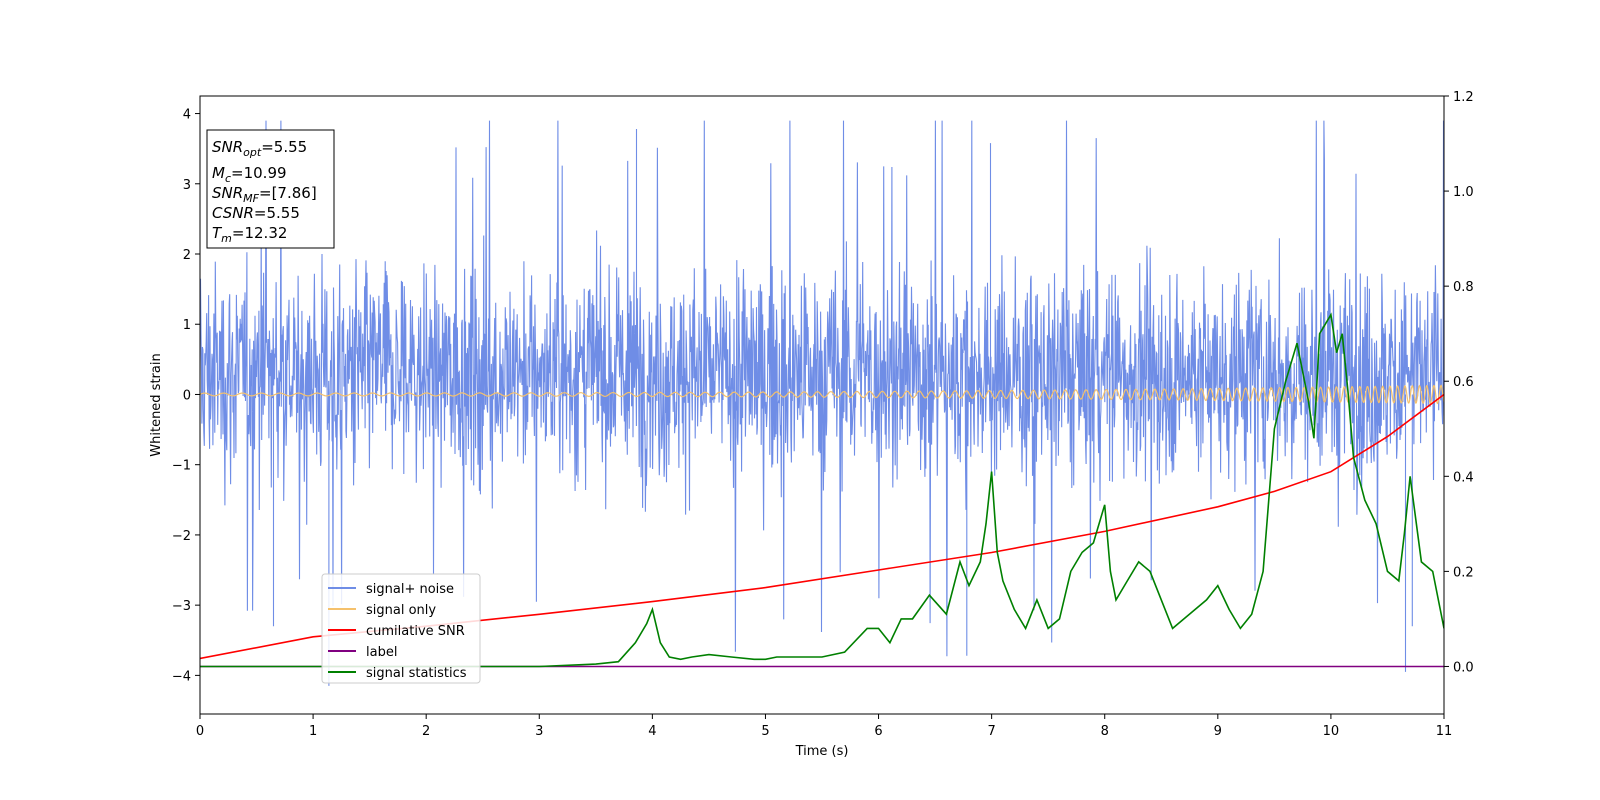 This screenshot has width=1600, height=800. What do you see at coordinates (416, 673) in the screenshot?
I see `legend-label: signal statistics` at bounding box center [416, 673].